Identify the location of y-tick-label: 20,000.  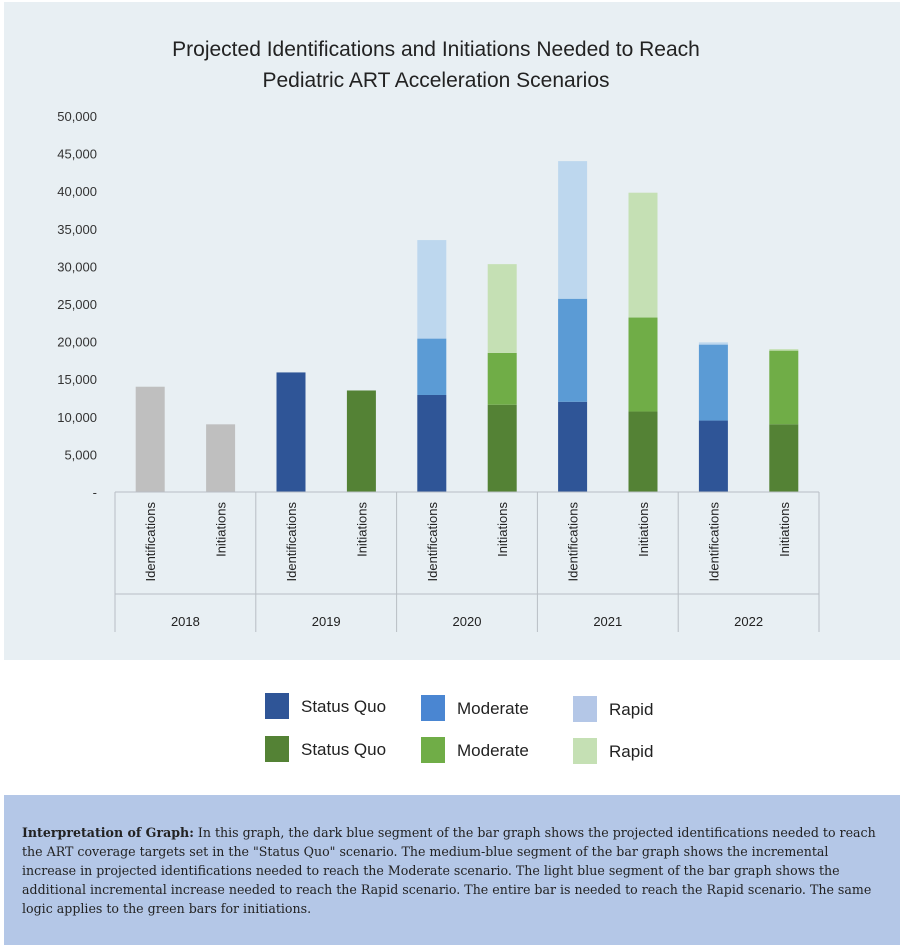
(77, 342).